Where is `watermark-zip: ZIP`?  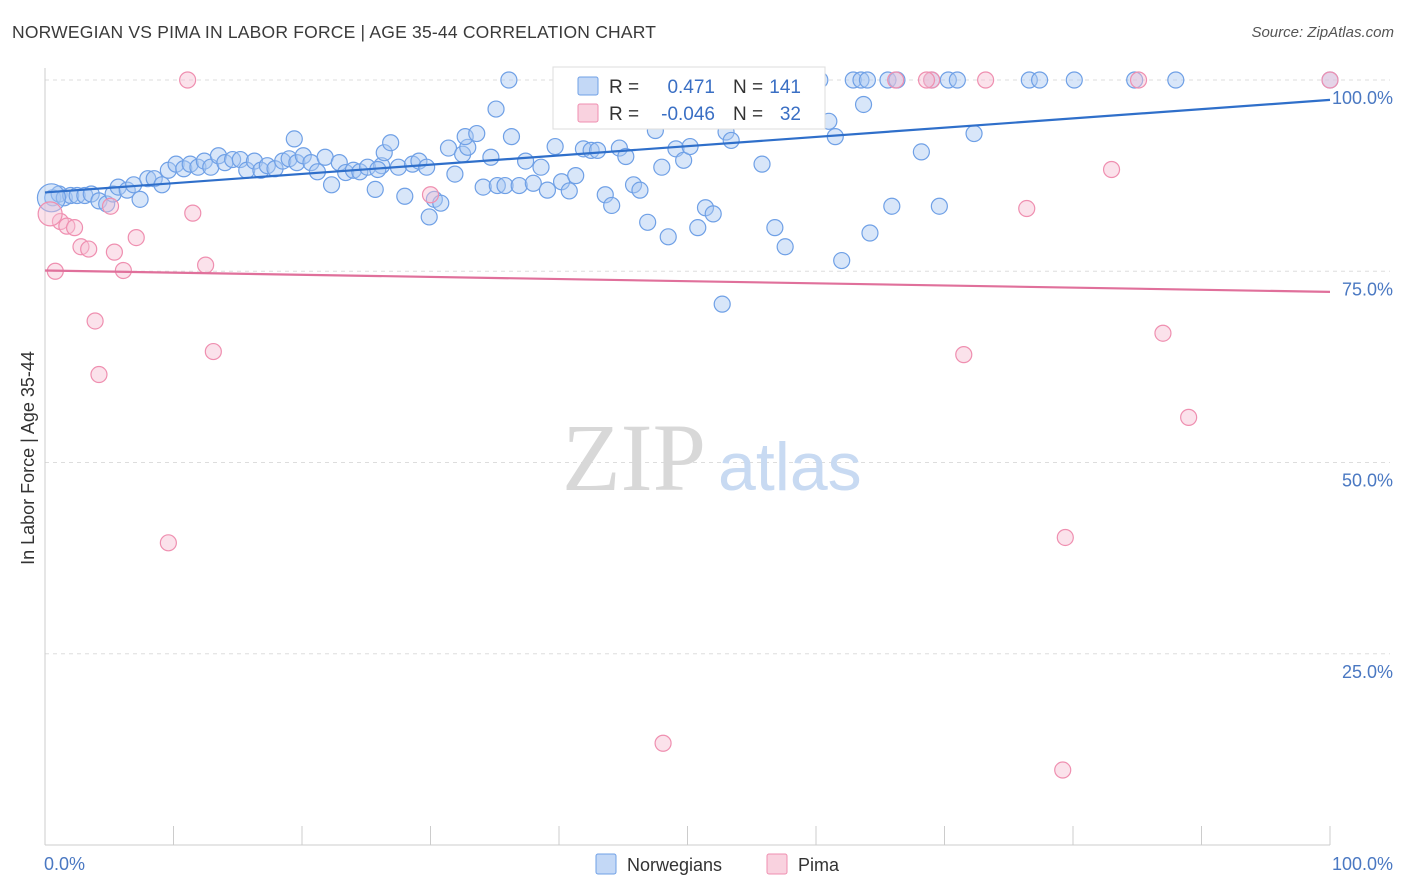 watermark-zip: ZIP is located at coordinates (634, 457).